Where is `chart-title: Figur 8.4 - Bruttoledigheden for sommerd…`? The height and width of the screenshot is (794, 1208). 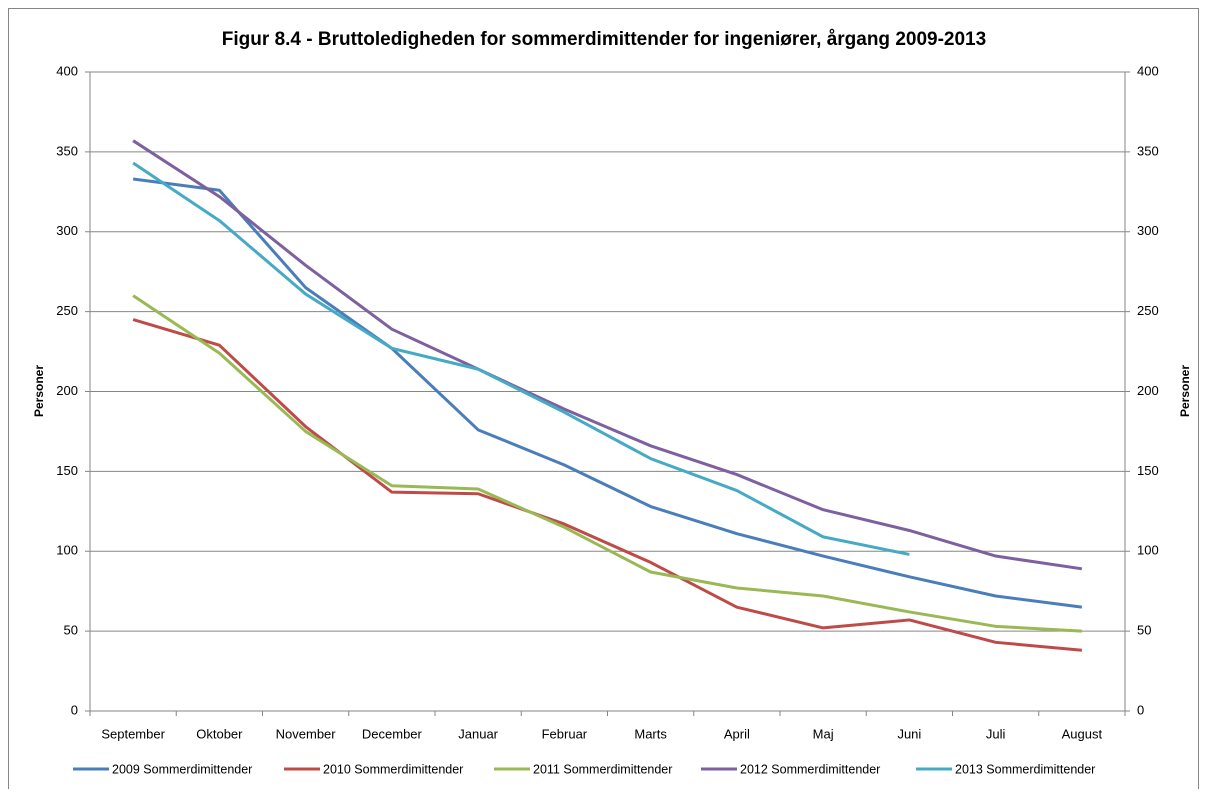 chart-title: Figur 8.4 - Bruttoledigheden for sommerd… is located at coordinates (604, 39).